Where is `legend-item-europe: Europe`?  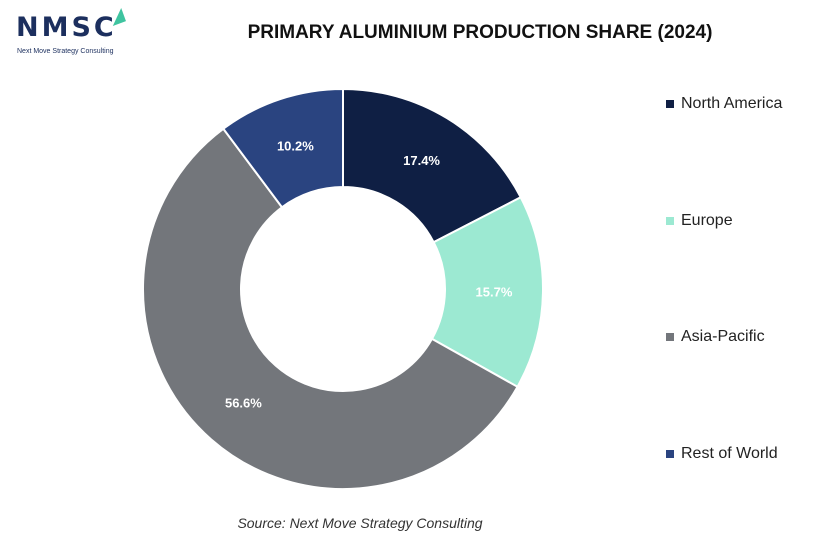
legend-item-europe: Europe is located at coordinates (699, 221).